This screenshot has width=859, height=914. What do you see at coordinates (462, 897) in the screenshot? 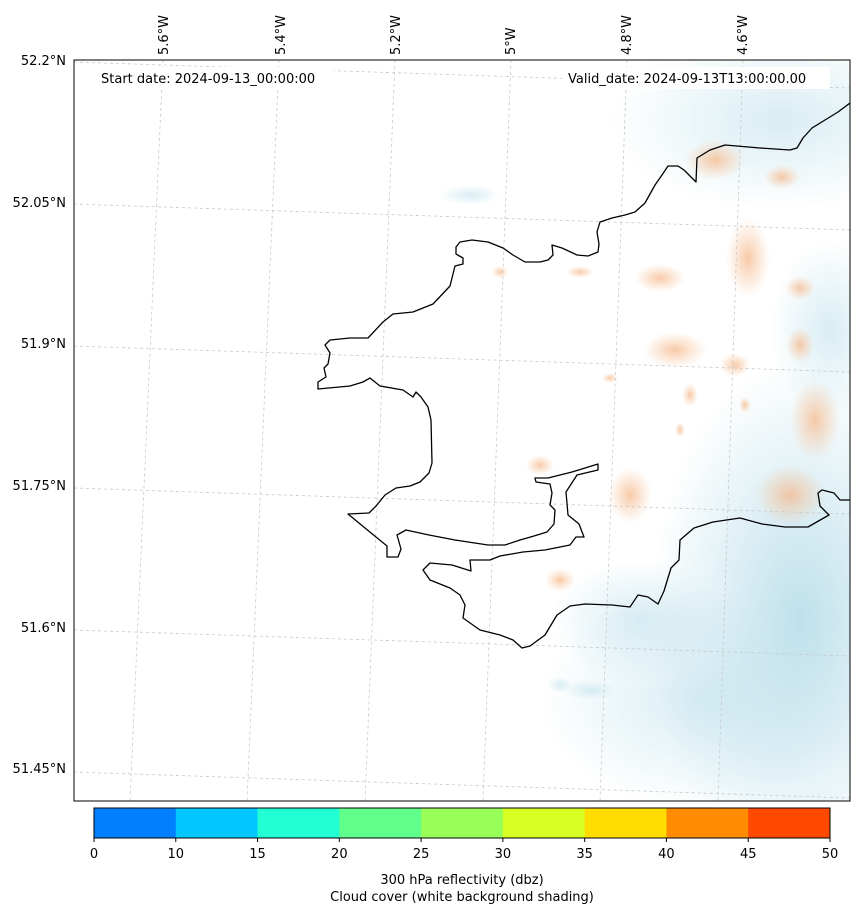
I see `colorbar-label-line2: Cloud cover (white background shading)` at bounding box center [462, 897].